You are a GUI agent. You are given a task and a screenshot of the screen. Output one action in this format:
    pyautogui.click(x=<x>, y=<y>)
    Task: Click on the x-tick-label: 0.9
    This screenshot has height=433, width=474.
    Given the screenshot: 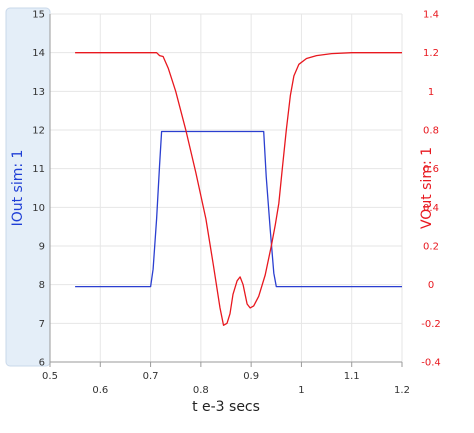 What is the action you would take?
    pyautogui.click(x=251, y=376)
    